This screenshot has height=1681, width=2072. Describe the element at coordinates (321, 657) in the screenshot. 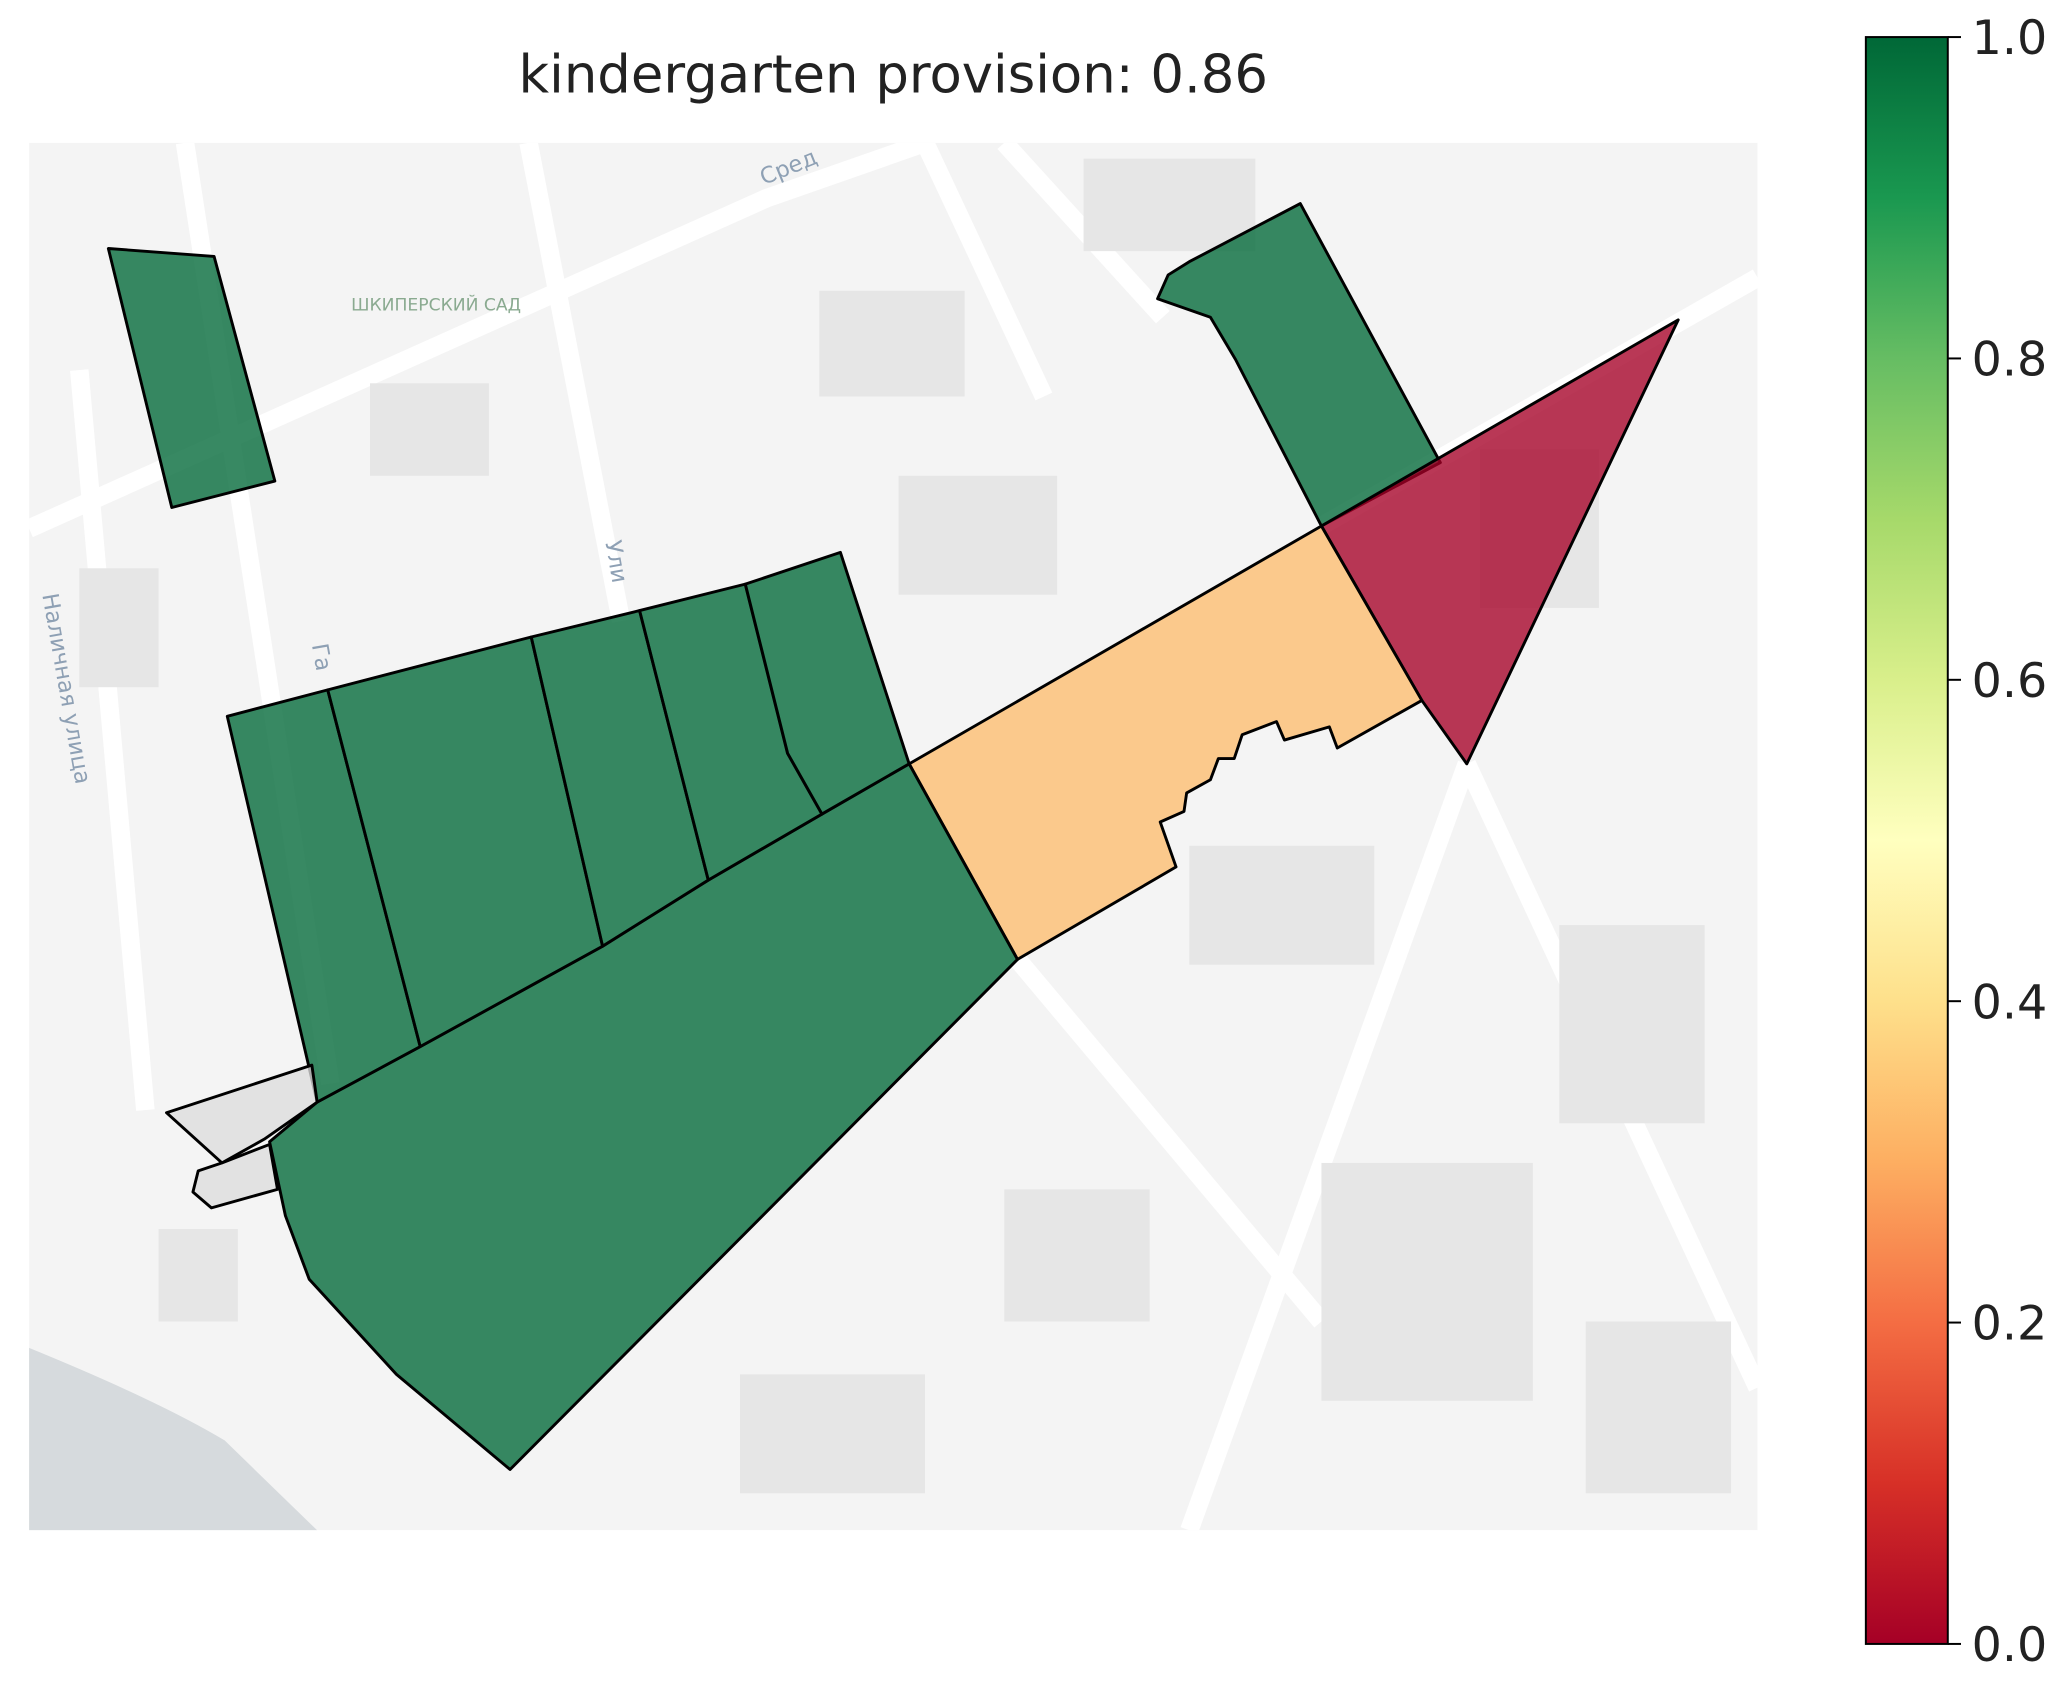

I see `map-label: Га` at that location.